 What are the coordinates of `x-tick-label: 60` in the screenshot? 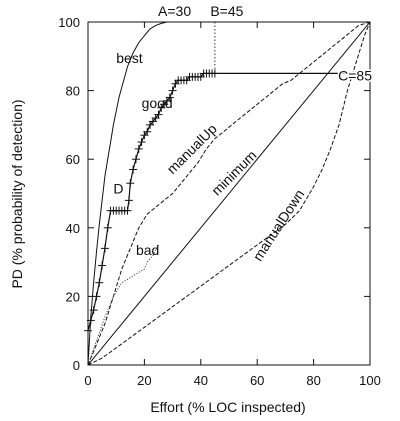 It's located at (257, 380).